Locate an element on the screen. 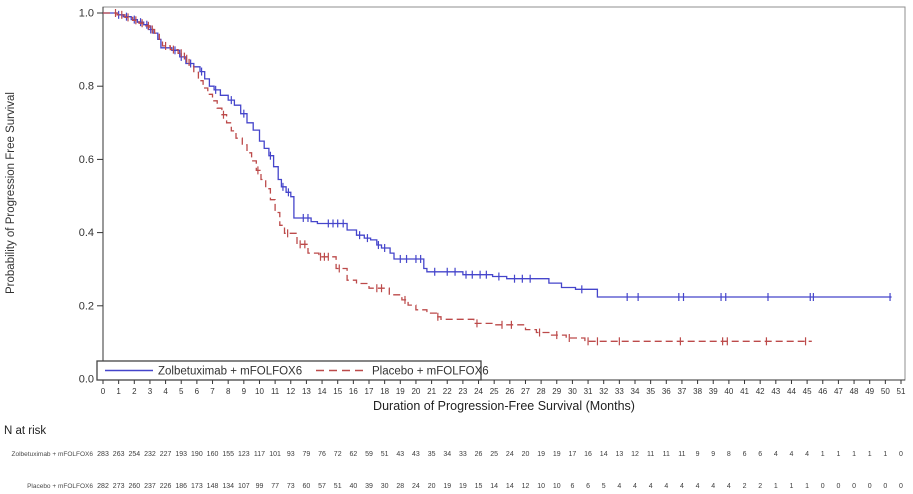  x-tick-label: 1 is located at coordinates (118, 391).